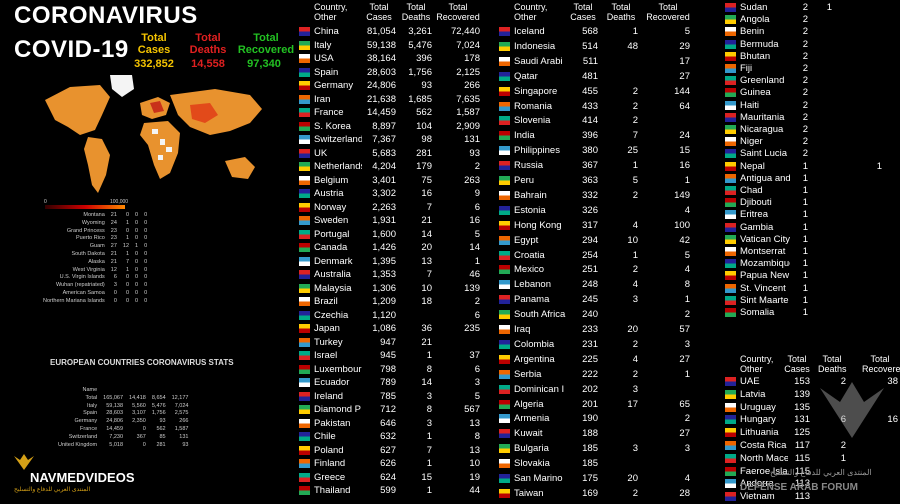  I want to click on country-row: Taiwan 169 2 28, so click(601, 494).